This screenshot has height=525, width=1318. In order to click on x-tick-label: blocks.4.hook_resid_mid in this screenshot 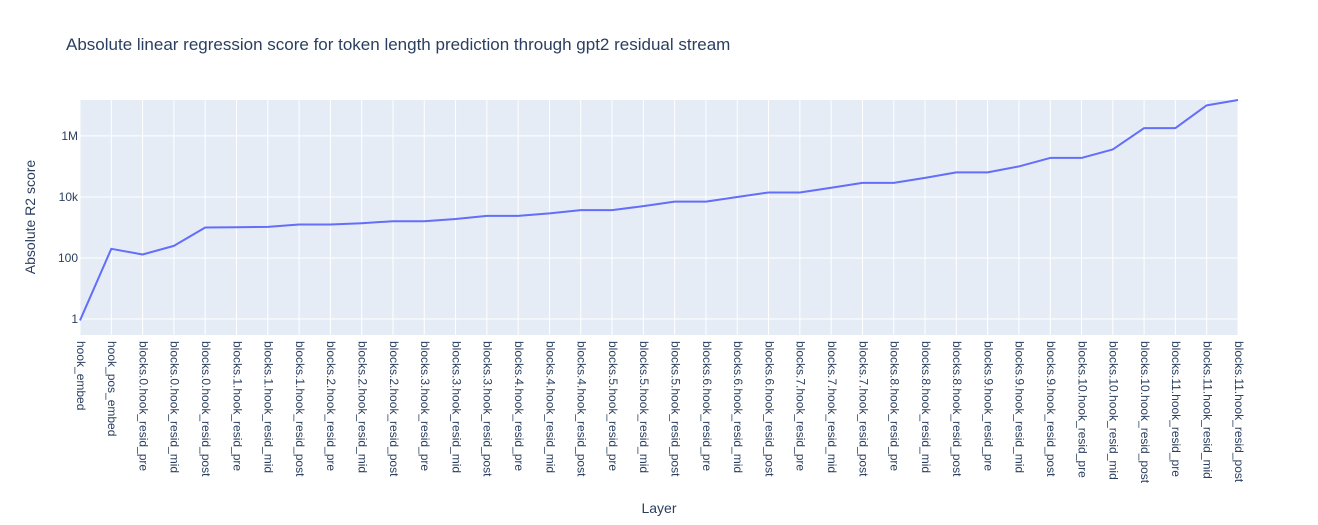, I will do `click(550, 407)`.